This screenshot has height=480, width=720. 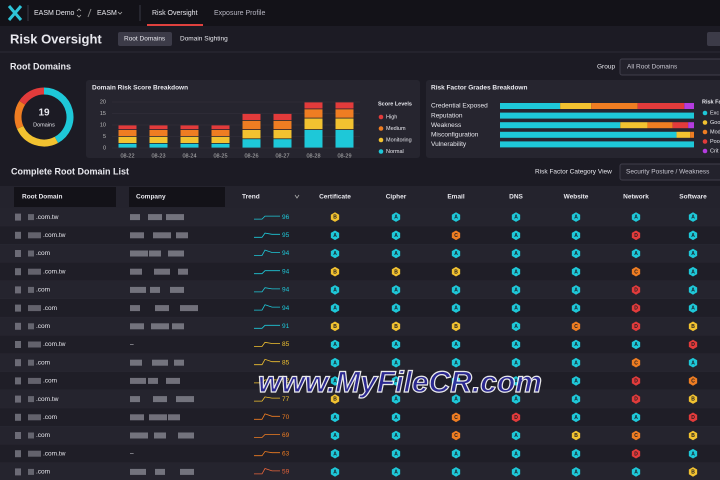 I want to click on column-header: DNS, so click(x=516, y=197).